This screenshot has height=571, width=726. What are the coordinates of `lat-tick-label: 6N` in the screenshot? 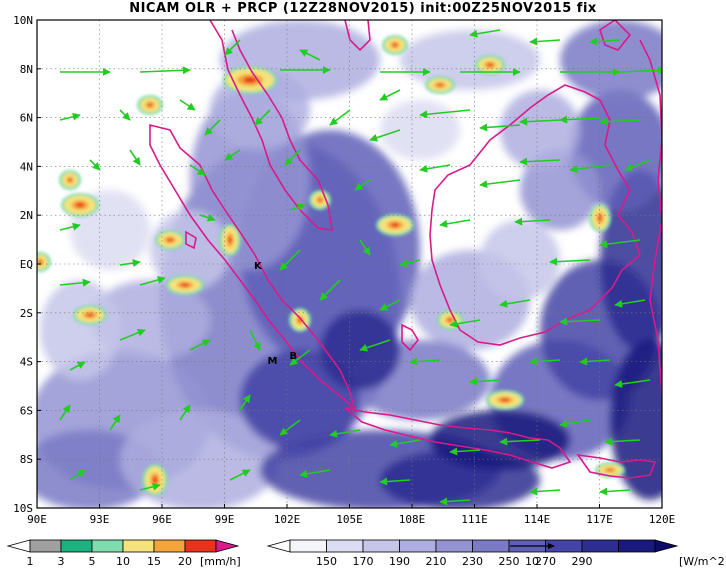 It's located at (26, 118).